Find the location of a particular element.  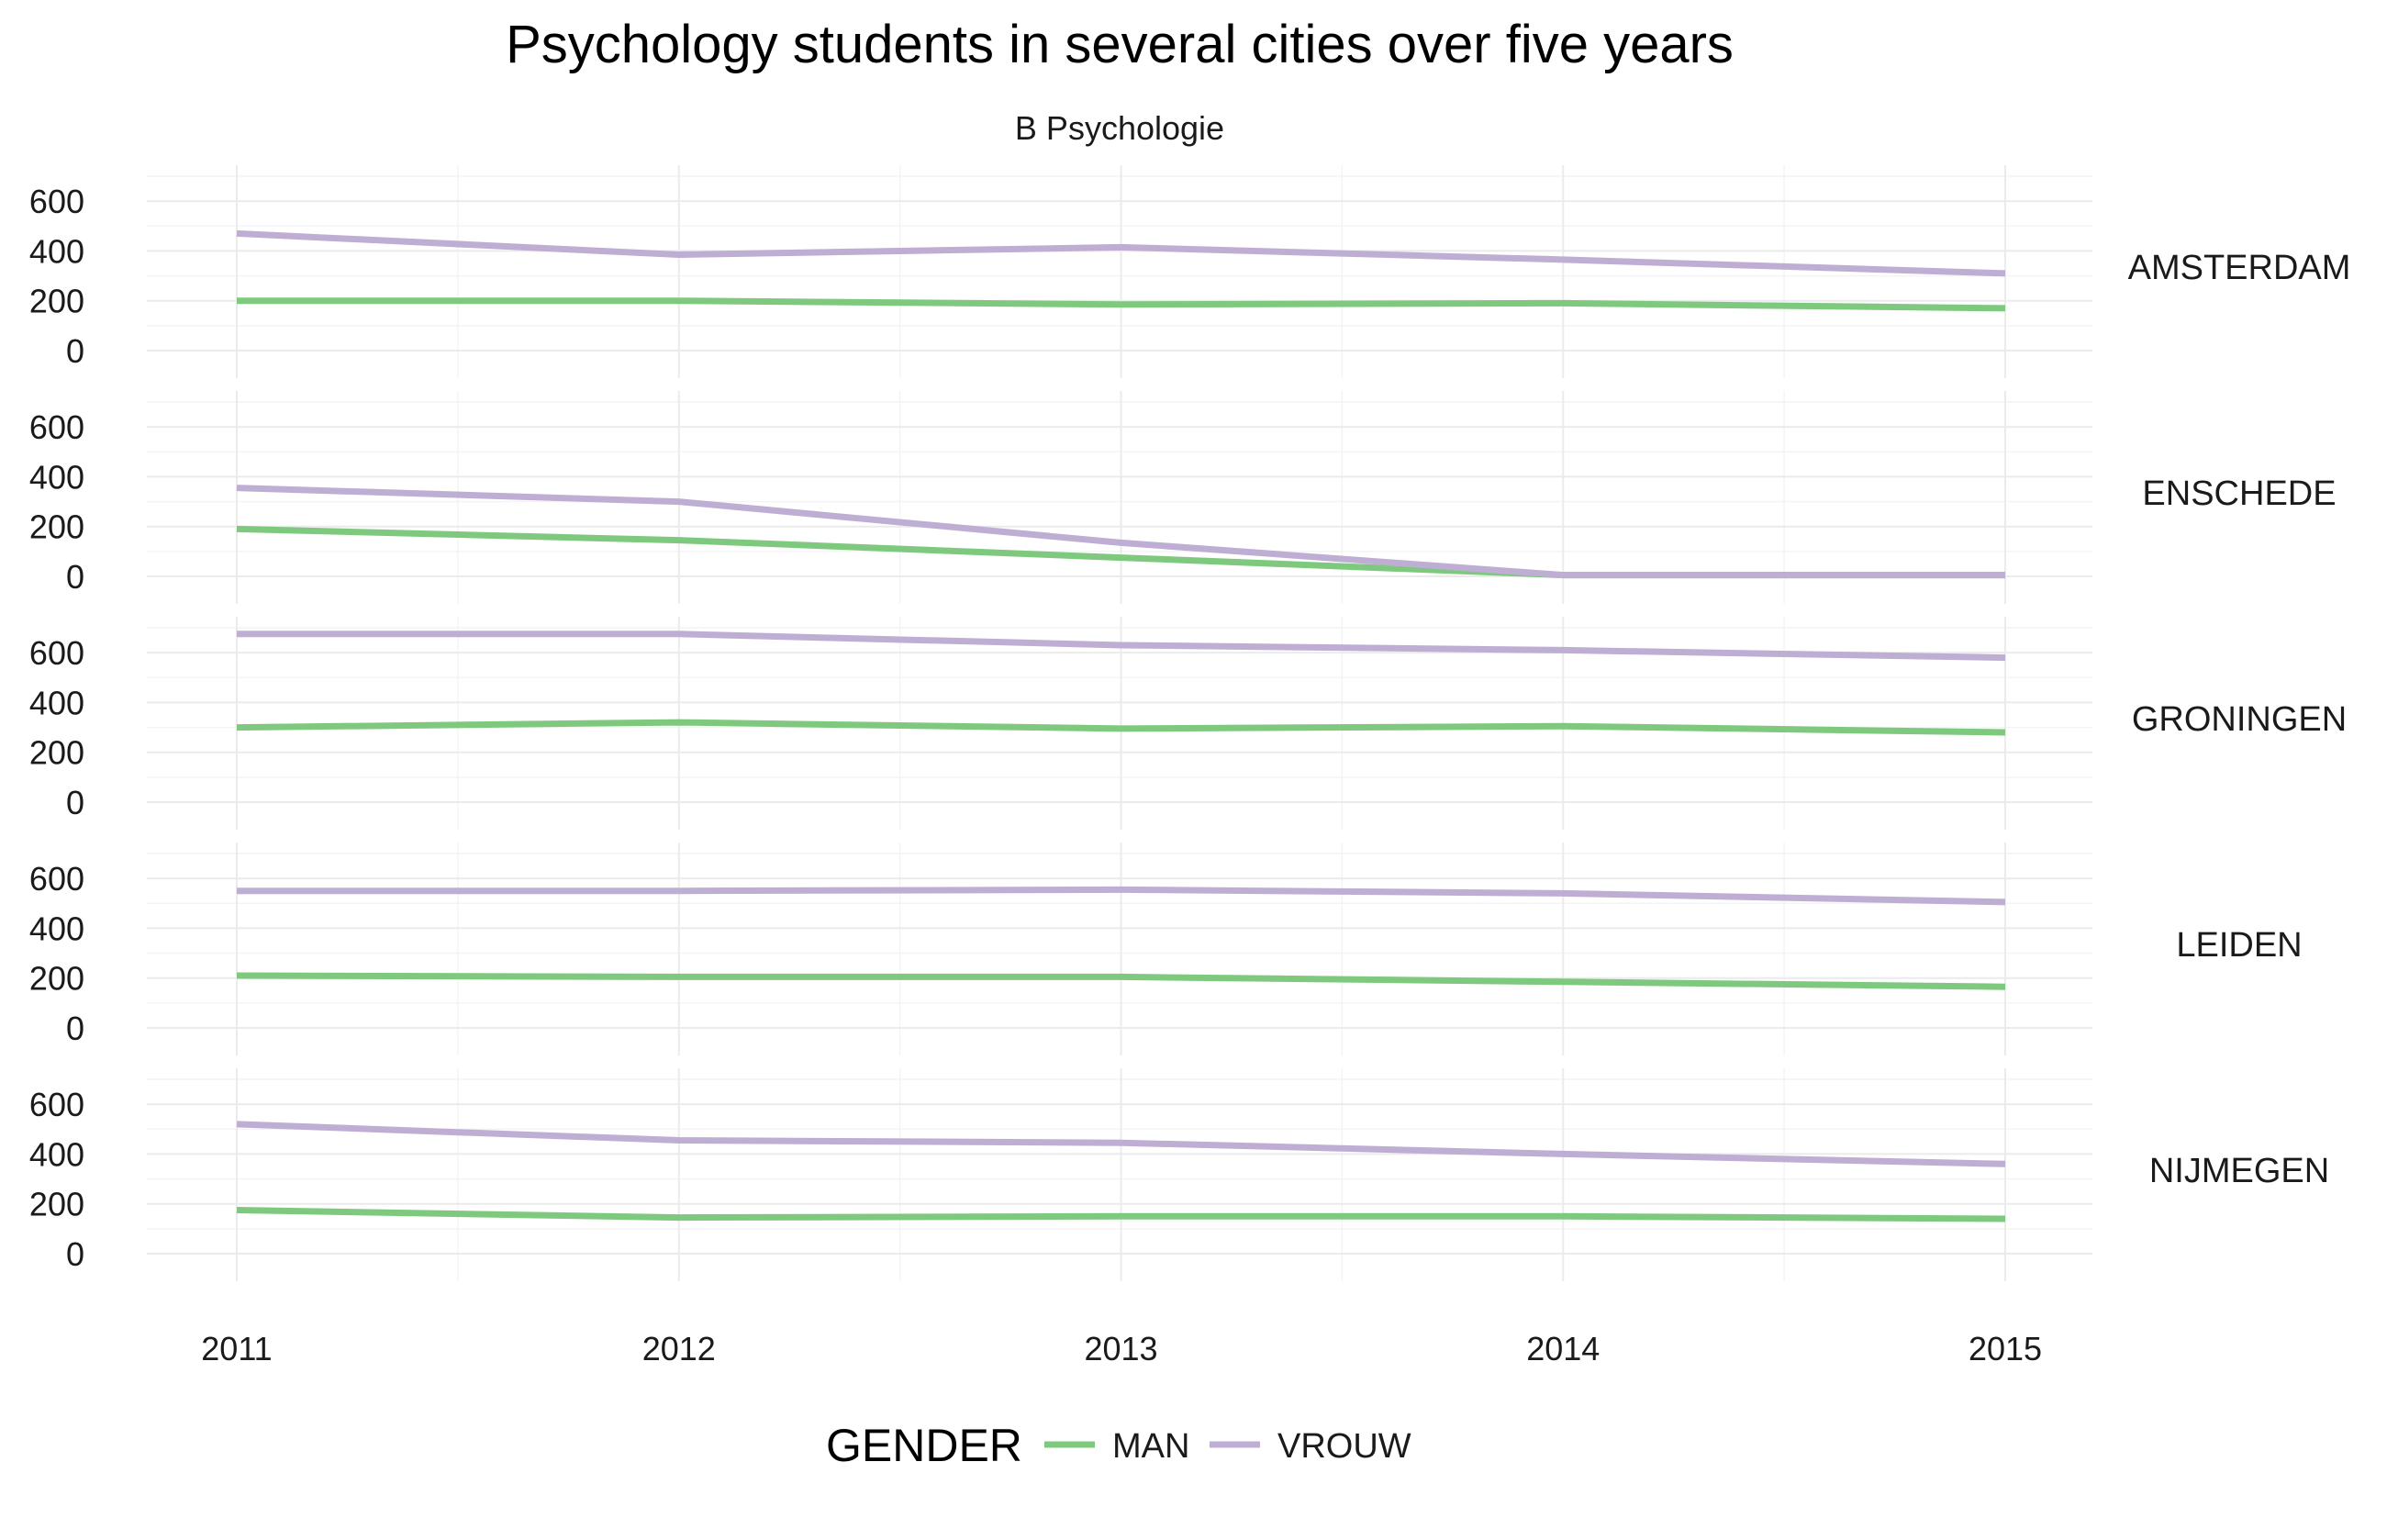

series-line-leiden-vrouw is located at coordinates (1121, 896).